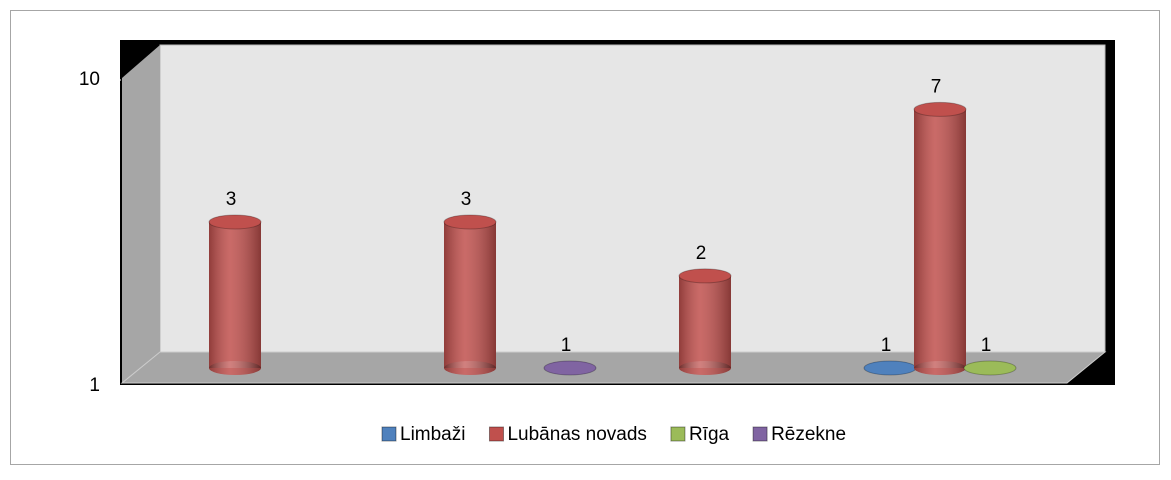  Describe the element at coordinates (89, 79) in the screenshot. I see `y-tick-label: 10` at that location.